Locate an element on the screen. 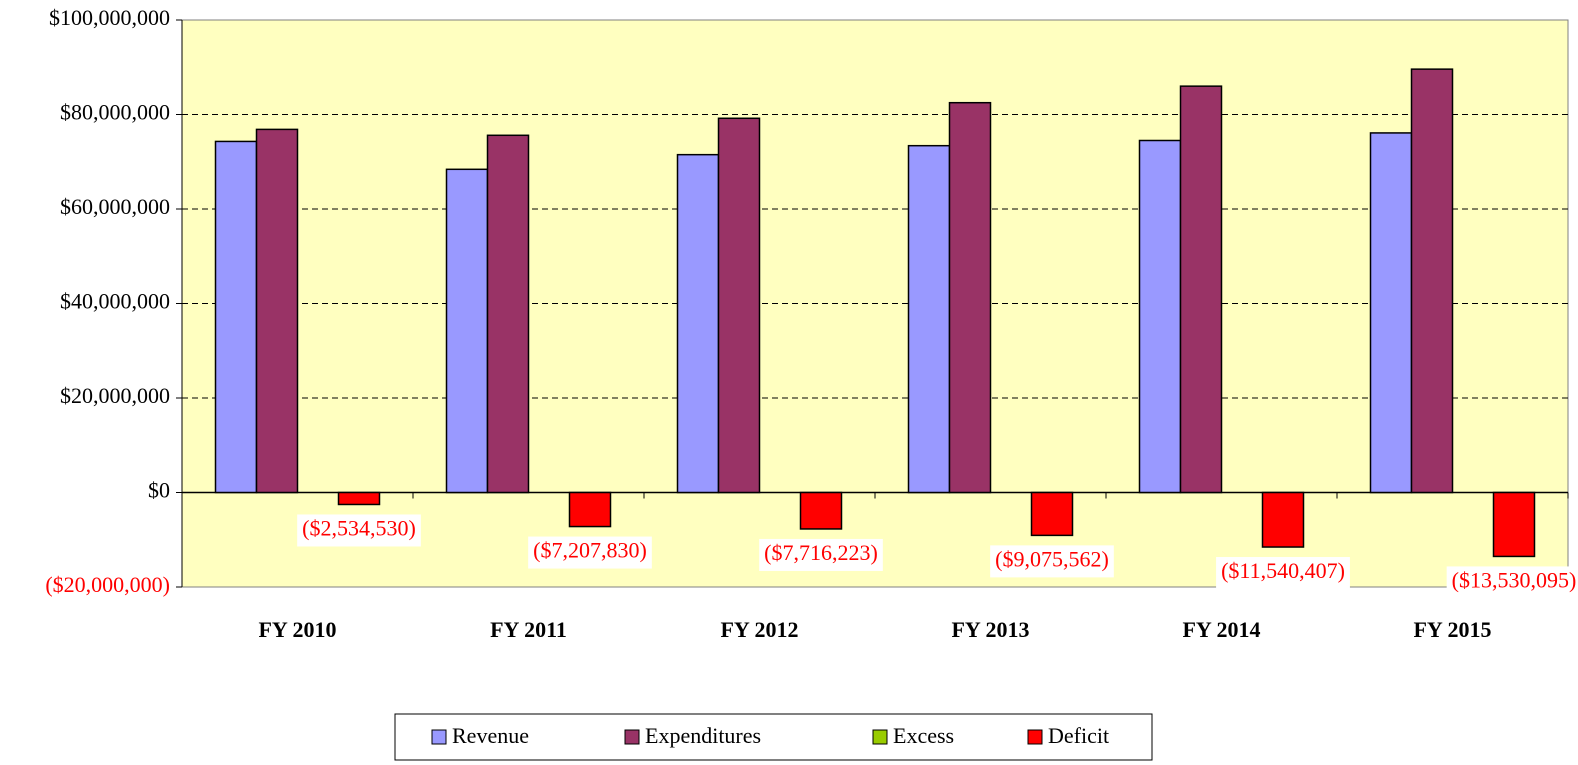 This screenshot has width=1578, height=765. y-tick-label: $100,000,000 is located at coordinates (109, 17).